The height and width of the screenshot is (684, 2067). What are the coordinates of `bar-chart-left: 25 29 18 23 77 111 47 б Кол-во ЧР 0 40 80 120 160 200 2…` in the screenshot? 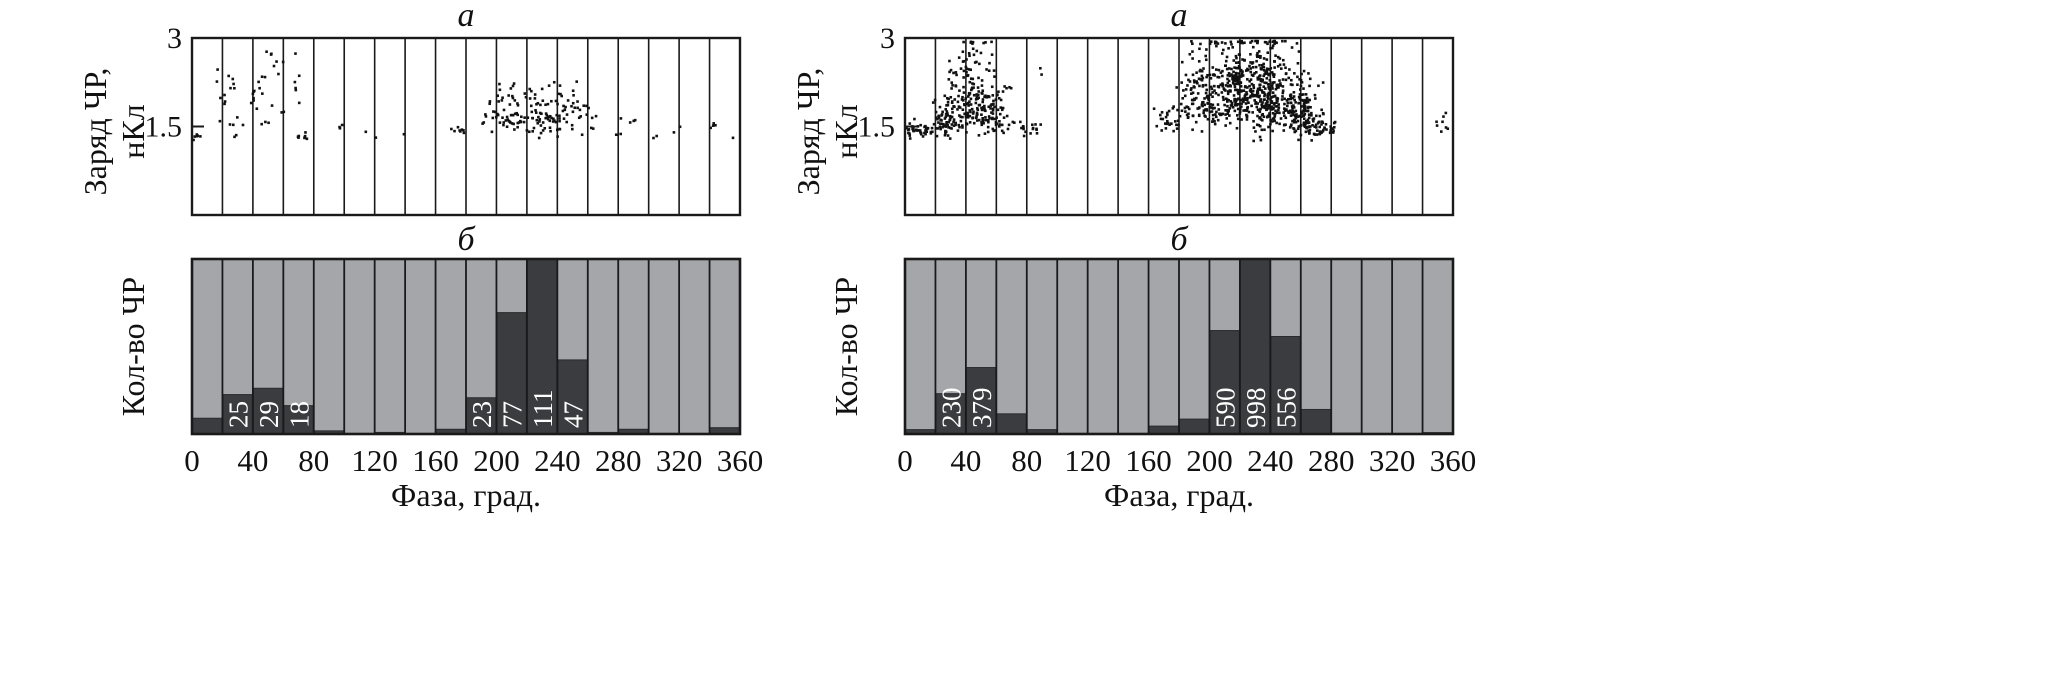 It's located at (439, 367).